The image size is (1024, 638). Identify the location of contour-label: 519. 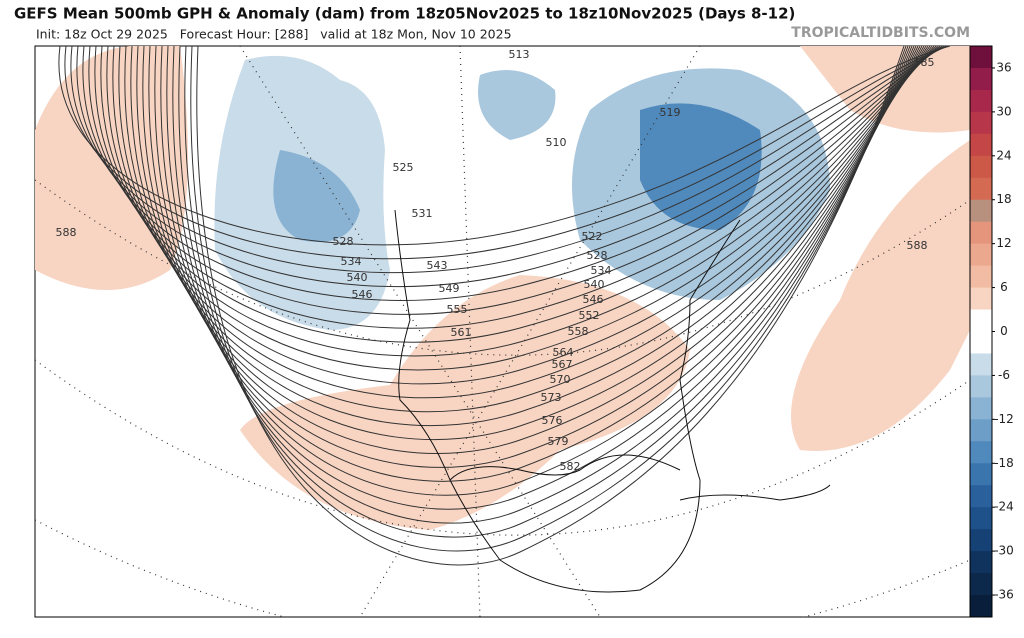
(670, 112).